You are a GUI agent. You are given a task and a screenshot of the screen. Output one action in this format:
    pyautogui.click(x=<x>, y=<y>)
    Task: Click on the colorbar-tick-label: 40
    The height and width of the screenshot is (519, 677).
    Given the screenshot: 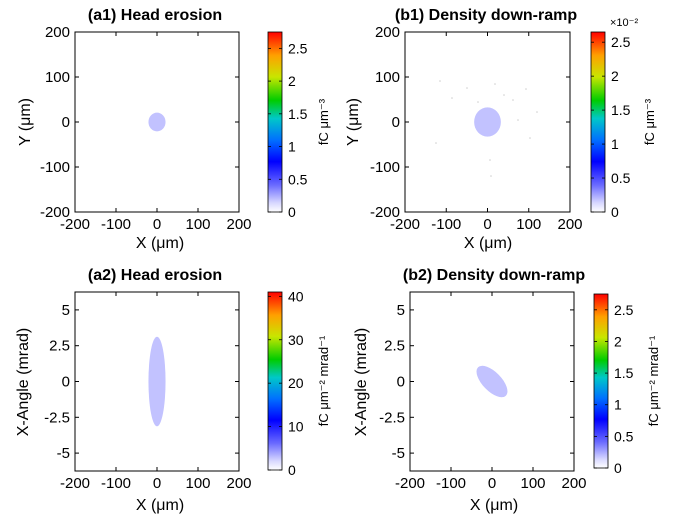 What is the action you would take?
    pyautogui.click(x=296, y=296)
    